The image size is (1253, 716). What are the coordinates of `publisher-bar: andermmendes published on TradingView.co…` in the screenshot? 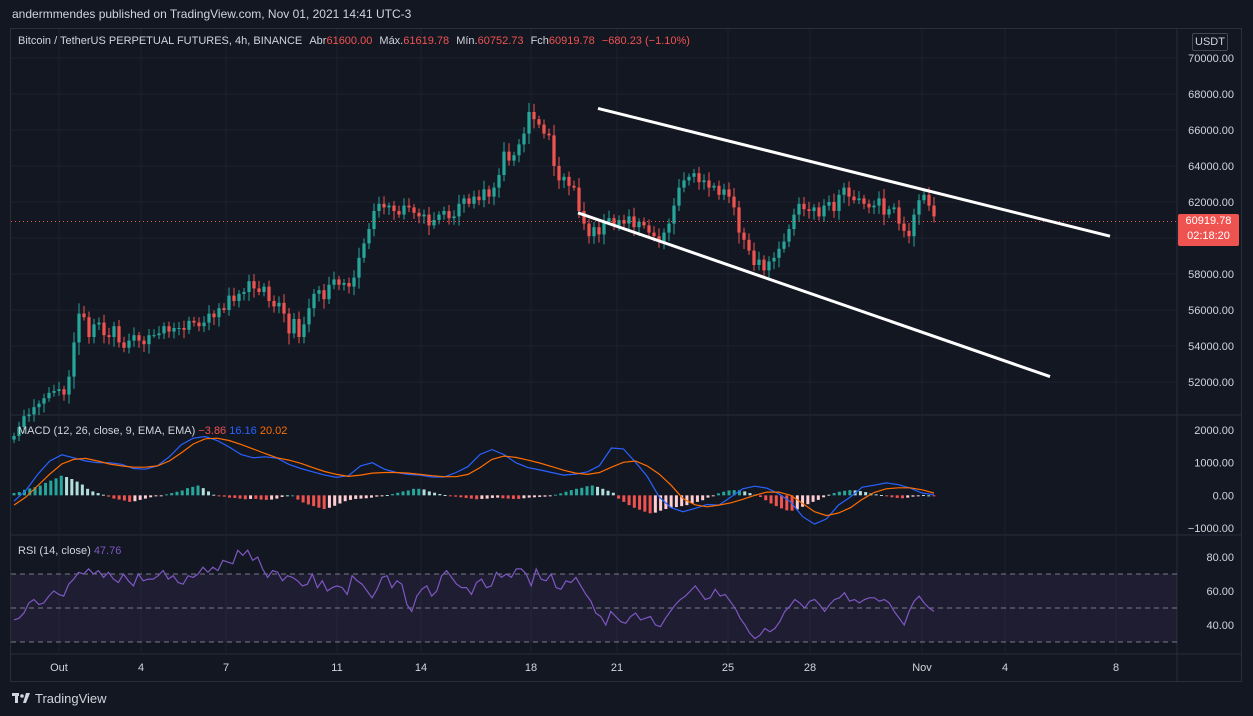 It's located at (626, 14).